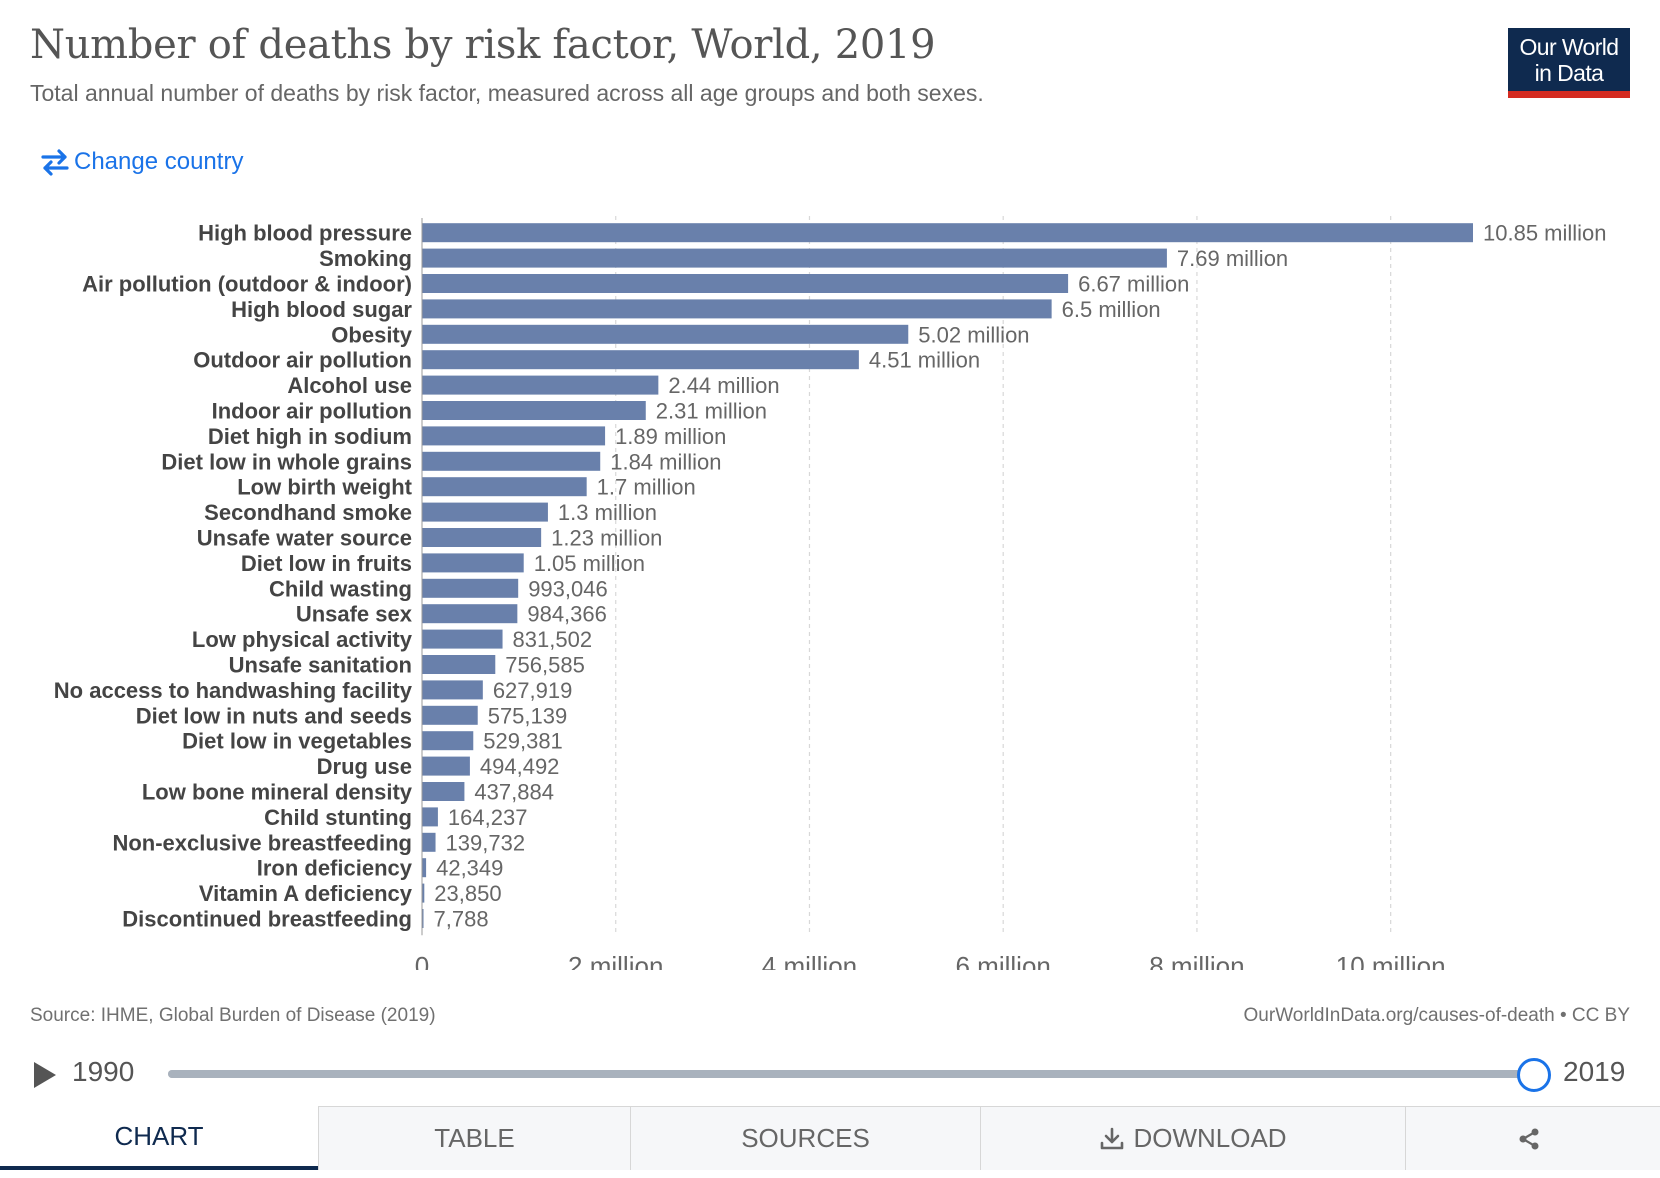  I want to click on data-label: 984,366, so click(567, 614).